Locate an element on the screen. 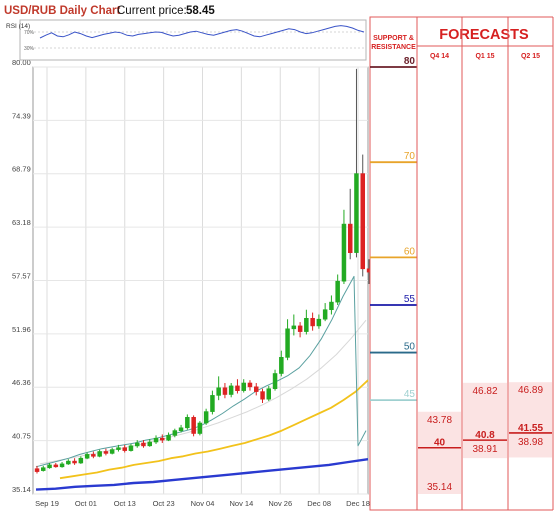 The height and width of the screenshot is (519, 557). rsi-frame is located at coordinates (193, 40).